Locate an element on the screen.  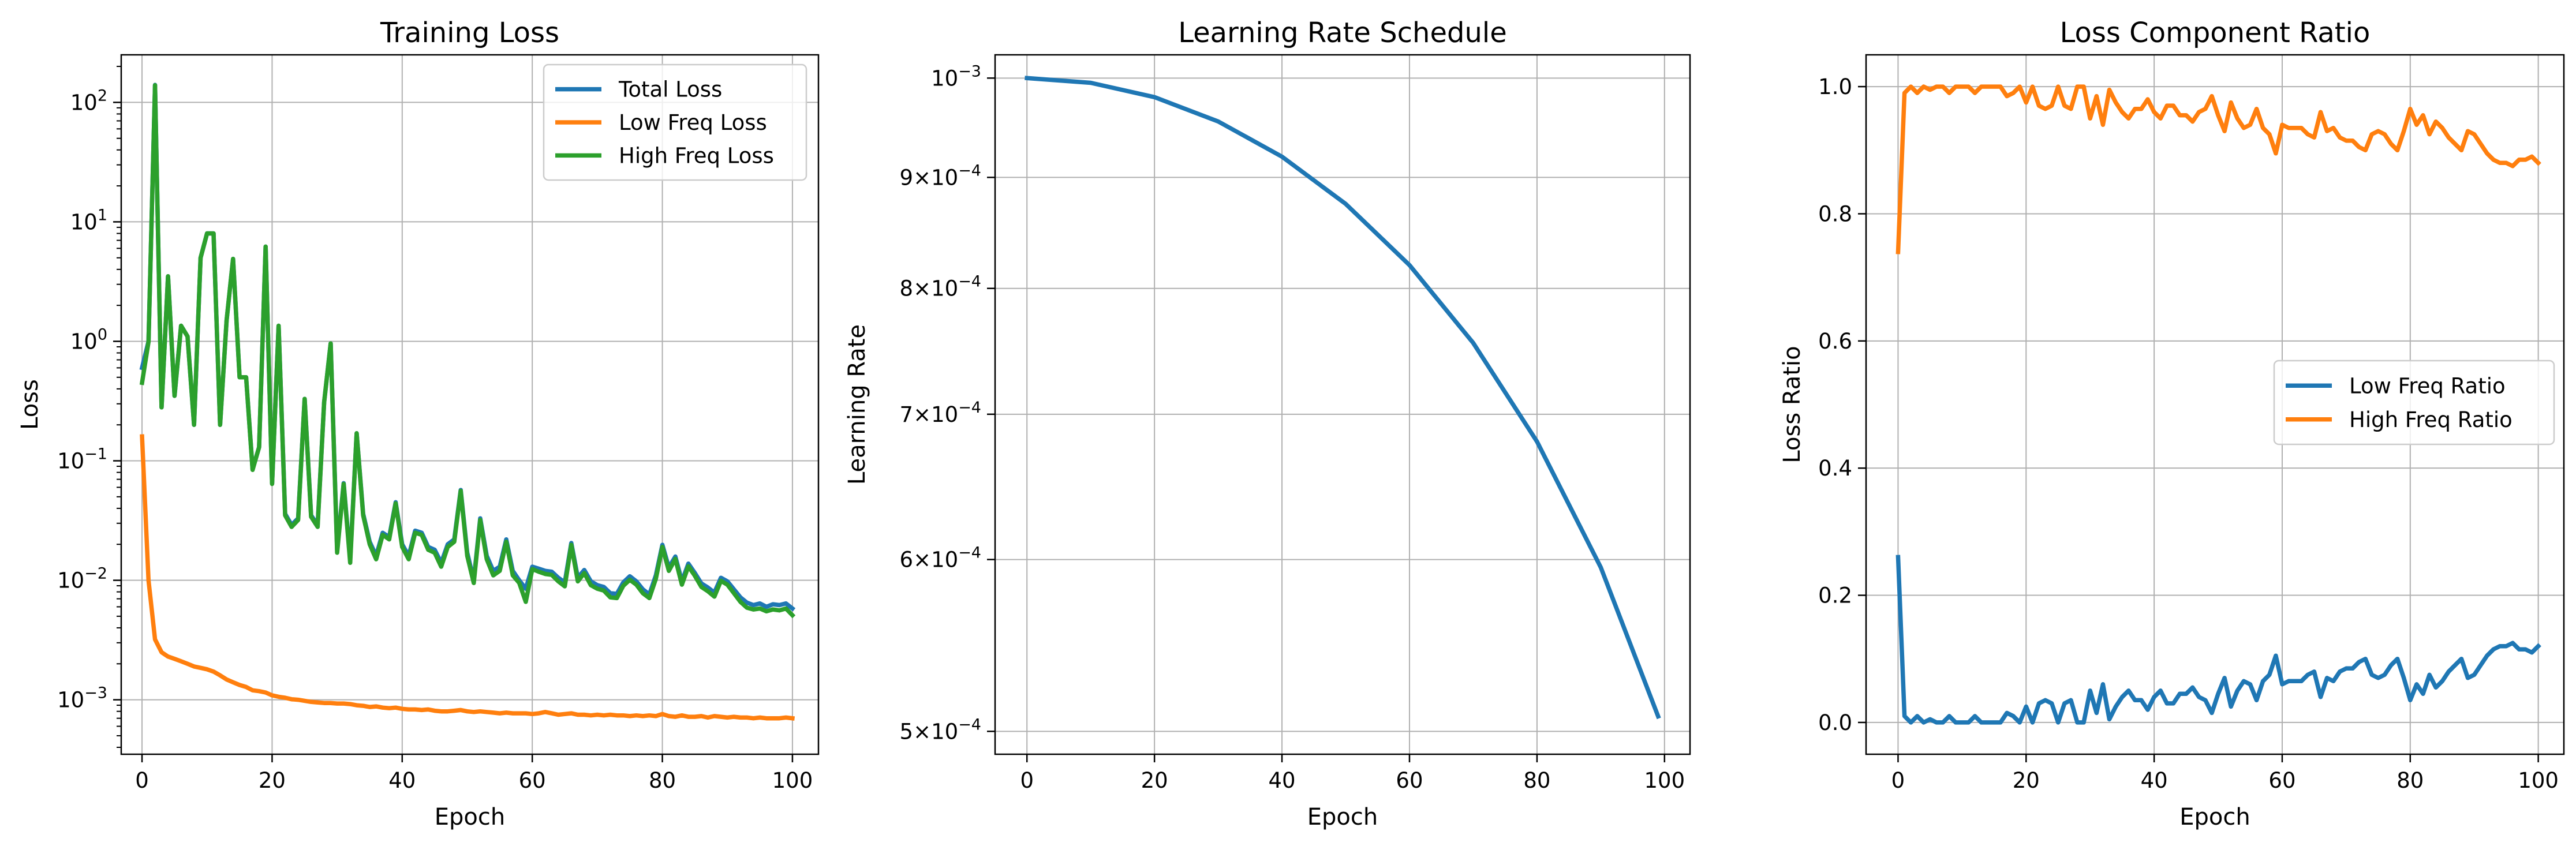
legend-label: Total Loss is located at coordinates (670, 89).